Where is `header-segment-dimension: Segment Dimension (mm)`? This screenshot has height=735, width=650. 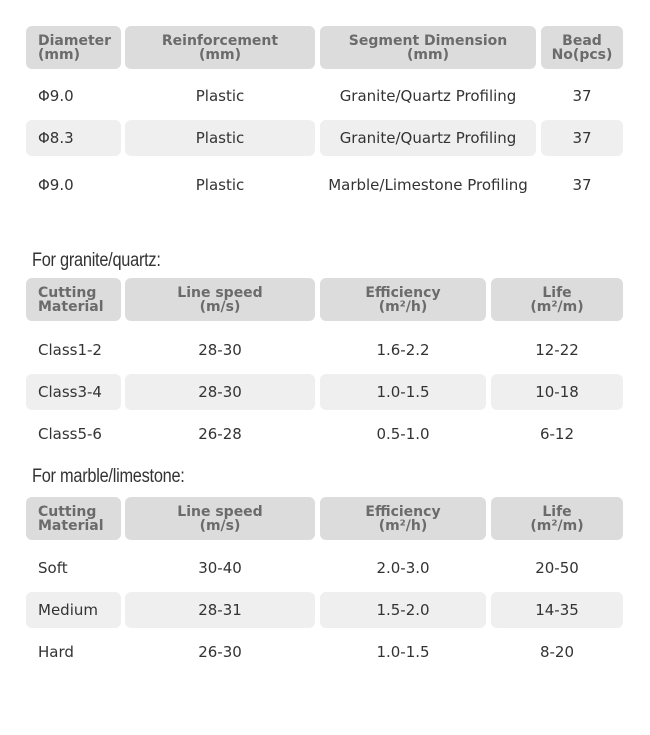
header-segment-dimension: Segment Dimension (mm) is located at coordinates (428, 47).